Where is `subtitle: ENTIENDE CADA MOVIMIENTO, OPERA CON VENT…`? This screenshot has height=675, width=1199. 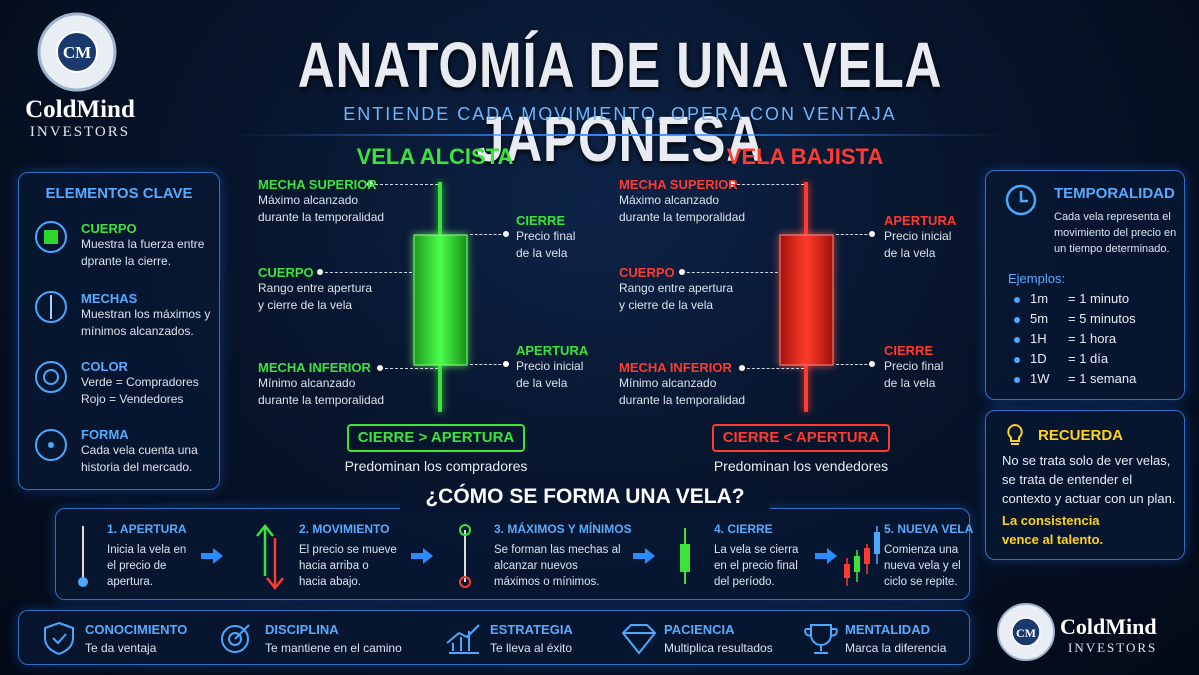
subtitle: ENTIENDE CADA MOVIMIENTO, OPERA CON VENT… is located at coordinates (620, 114).